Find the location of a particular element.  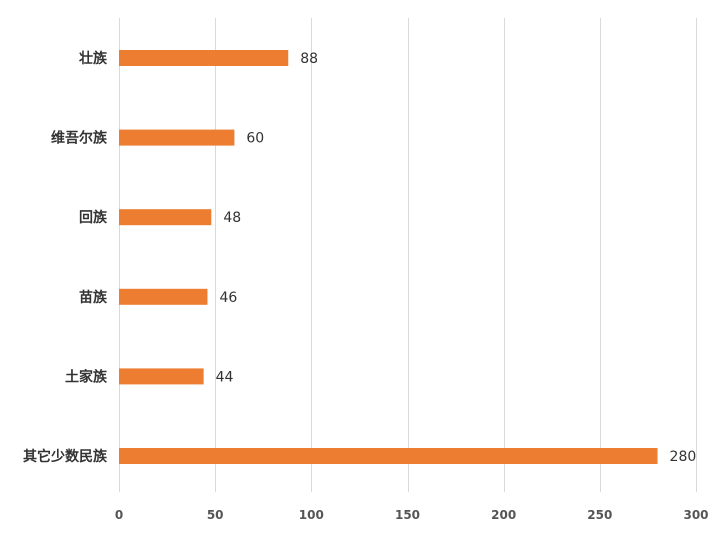

x-axis-tick-labels: 0 50 100 150 200 250 300 is located at coordinates (412, 515).